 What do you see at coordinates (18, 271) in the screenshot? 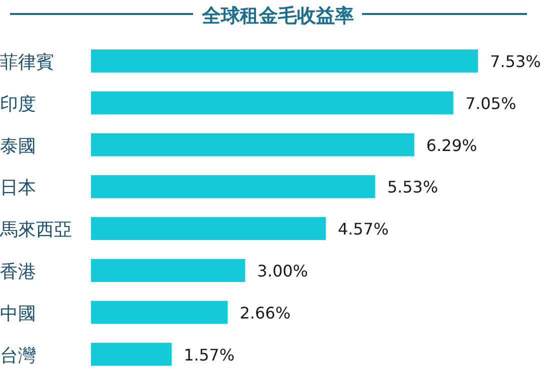
I see `y-tick-label: 香港` at bounding box center [18, 271].